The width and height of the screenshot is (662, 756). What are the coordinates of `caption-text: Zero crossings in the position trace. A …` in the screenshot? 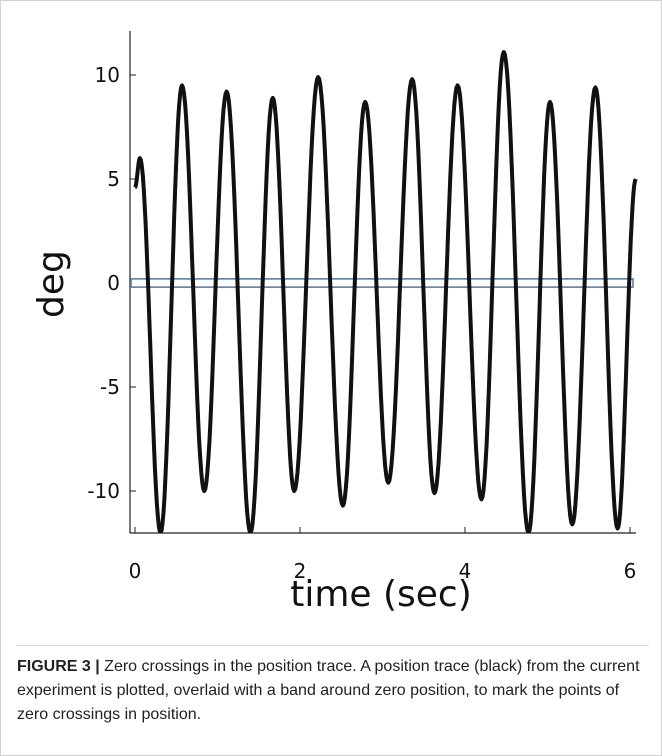 It's located at (328, 690).